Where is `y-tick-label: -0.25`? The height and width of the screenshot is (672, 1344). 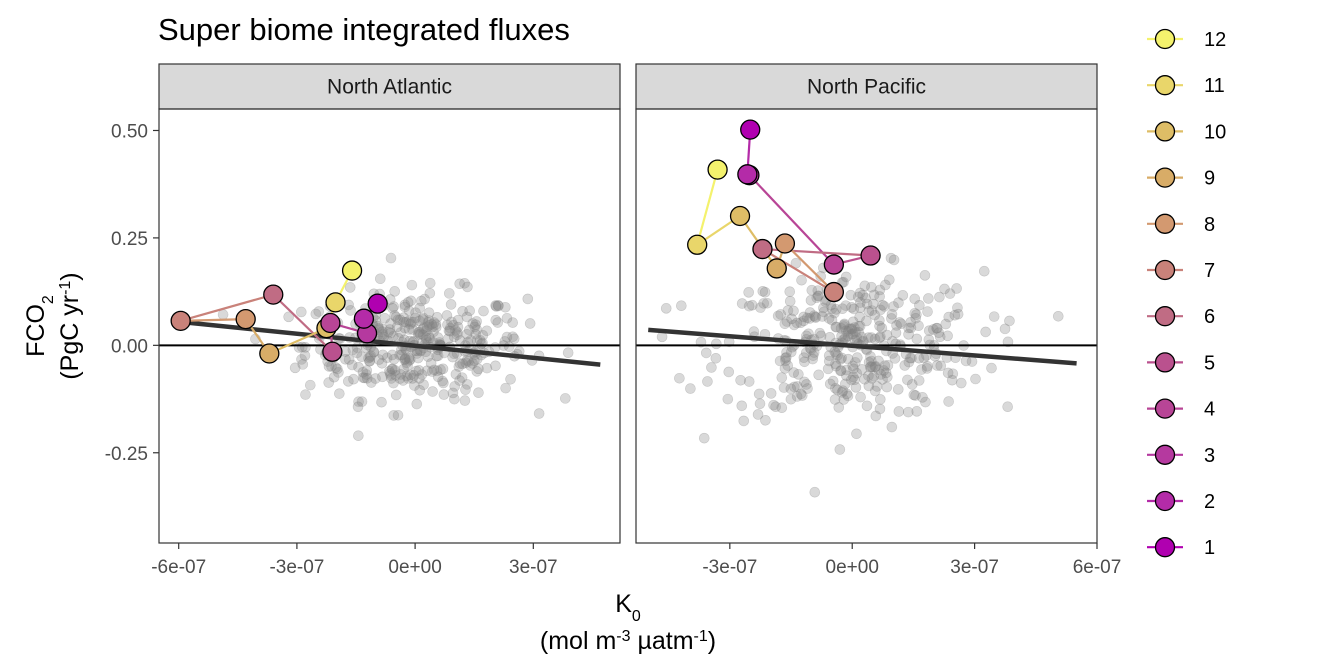 y-tick-label: -0.25 is located at coordinates (126, 454).